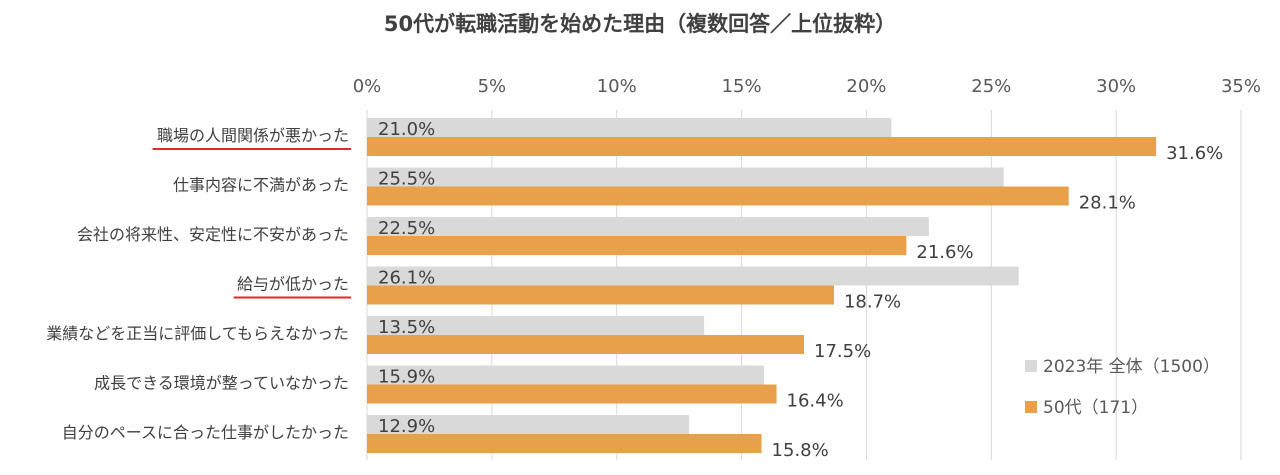 The height and width of the screenshot is (475, 1280). Describe the element at coordinates (406, 228) in the screenshot. I see `data-label-overall: 22.5%` at that location.